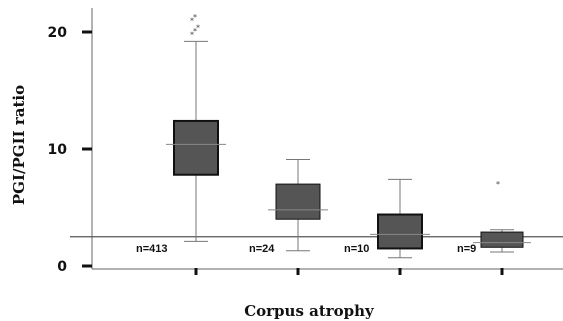  I want to click on outlier-0-1: *, so click(195, 31).